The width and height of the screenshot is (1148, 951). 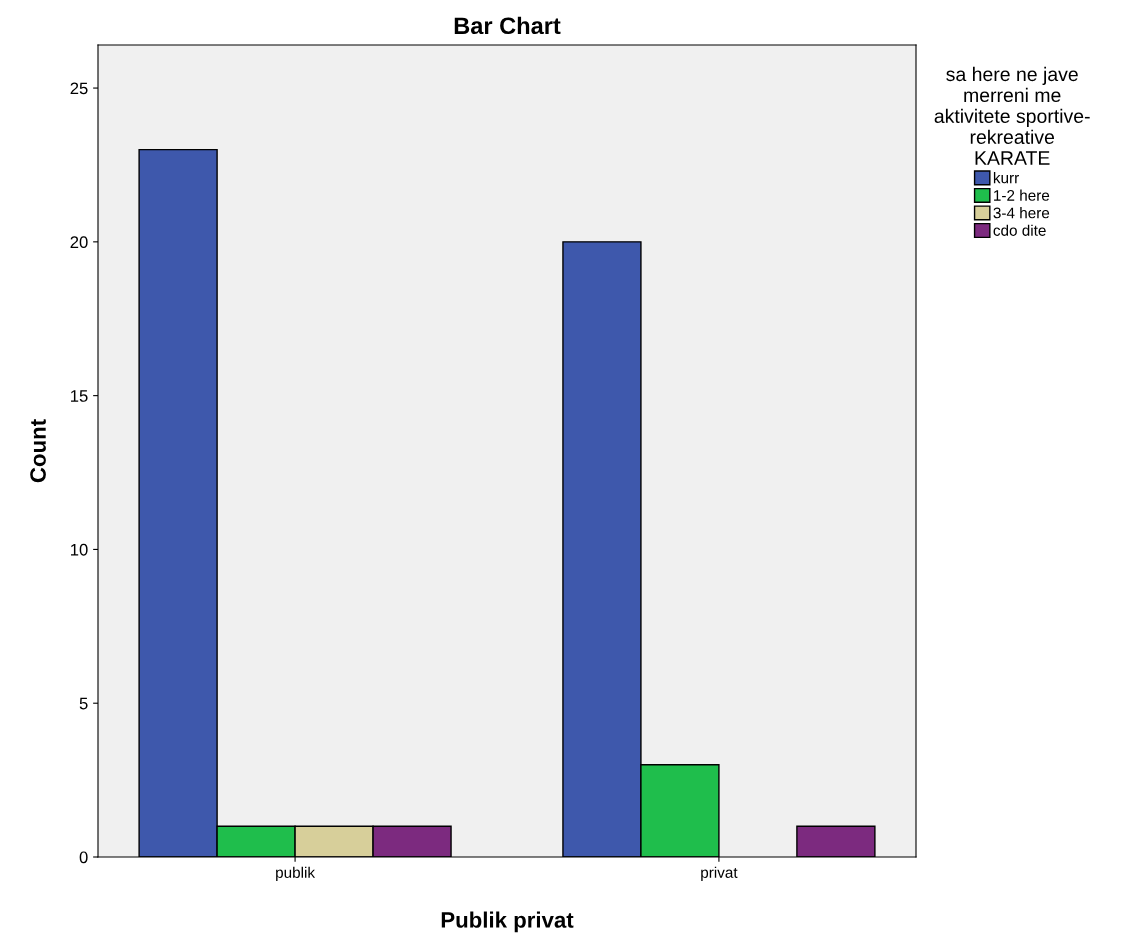 I want to click on legend-label: 3-4 here, so click(x=1021, y=213).